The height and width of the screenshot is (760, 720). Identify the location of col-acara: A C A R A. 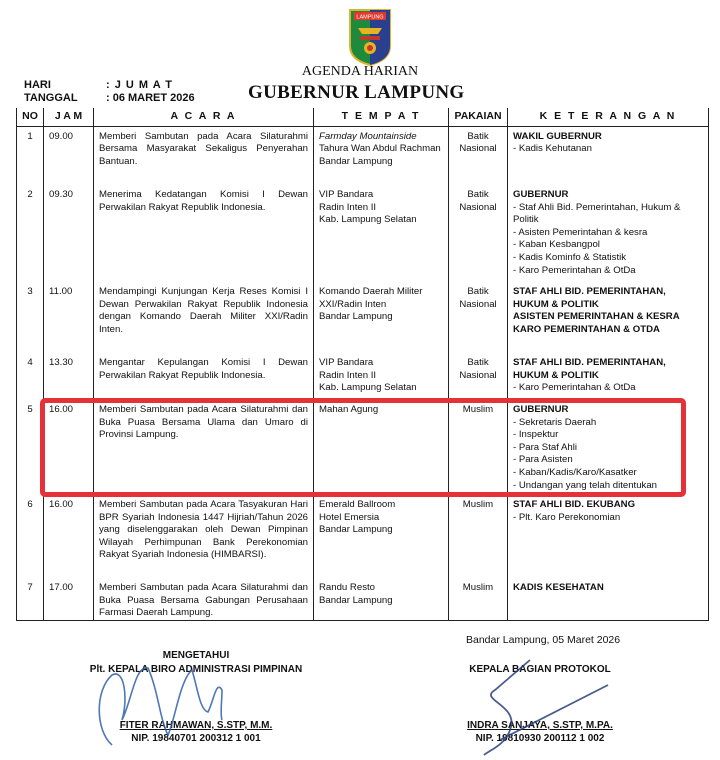
(203, 117).